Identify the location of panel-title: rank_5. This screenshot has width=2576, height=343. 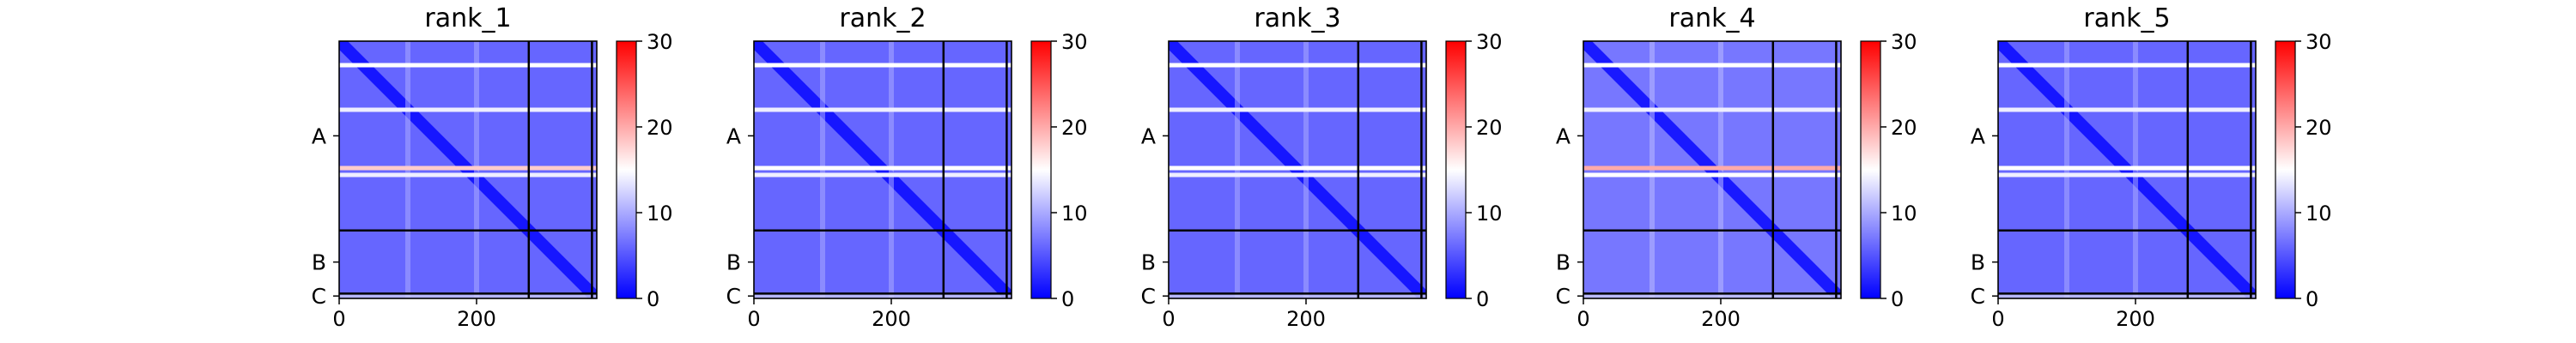
(2126, 18).